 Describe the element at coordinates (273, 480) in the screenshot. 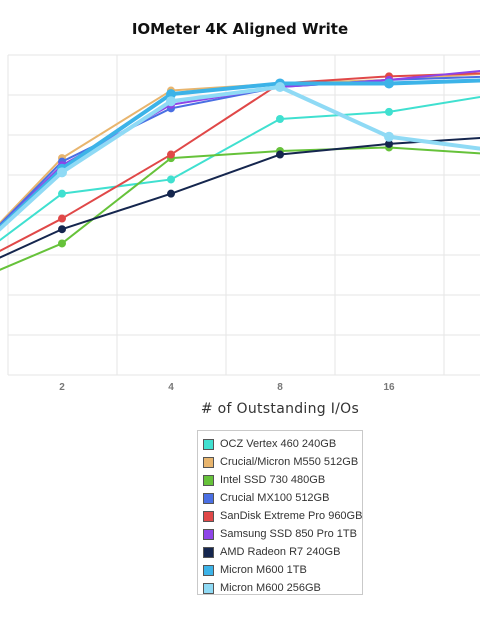

I see `legend-label: Intel SSD 730 480GB` at that location.